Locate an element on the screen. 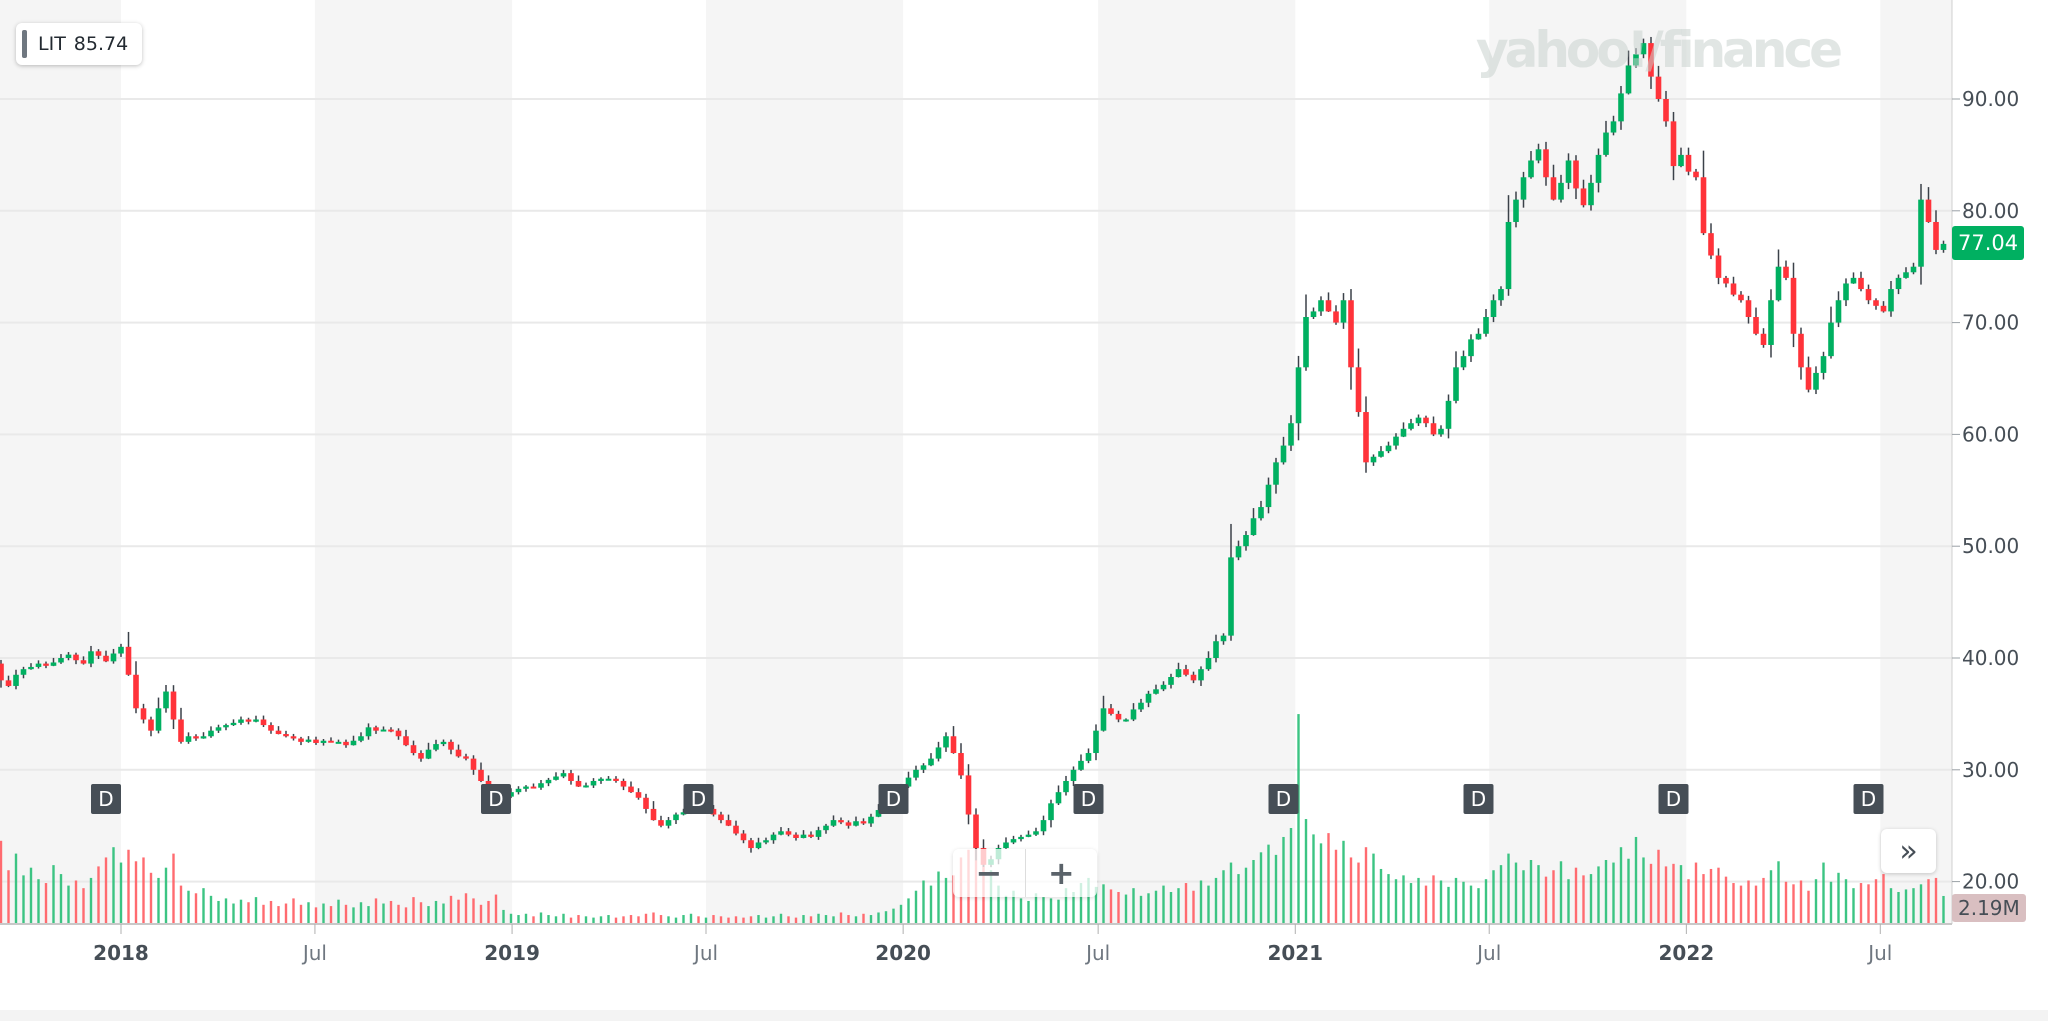  y-tick-label: 50.00 is located at coordinates (1990, 546).